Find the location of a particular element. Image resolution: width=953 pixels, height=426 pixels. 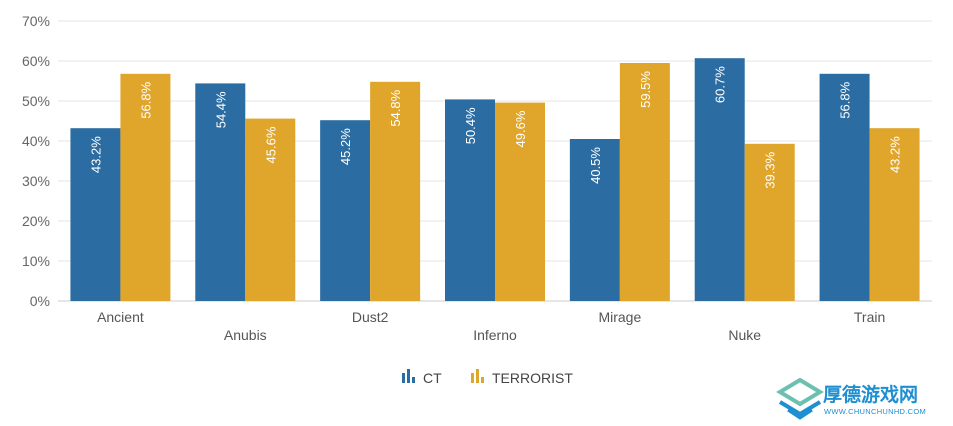

data-label: 45.6% is located at coordinates (270, 144).